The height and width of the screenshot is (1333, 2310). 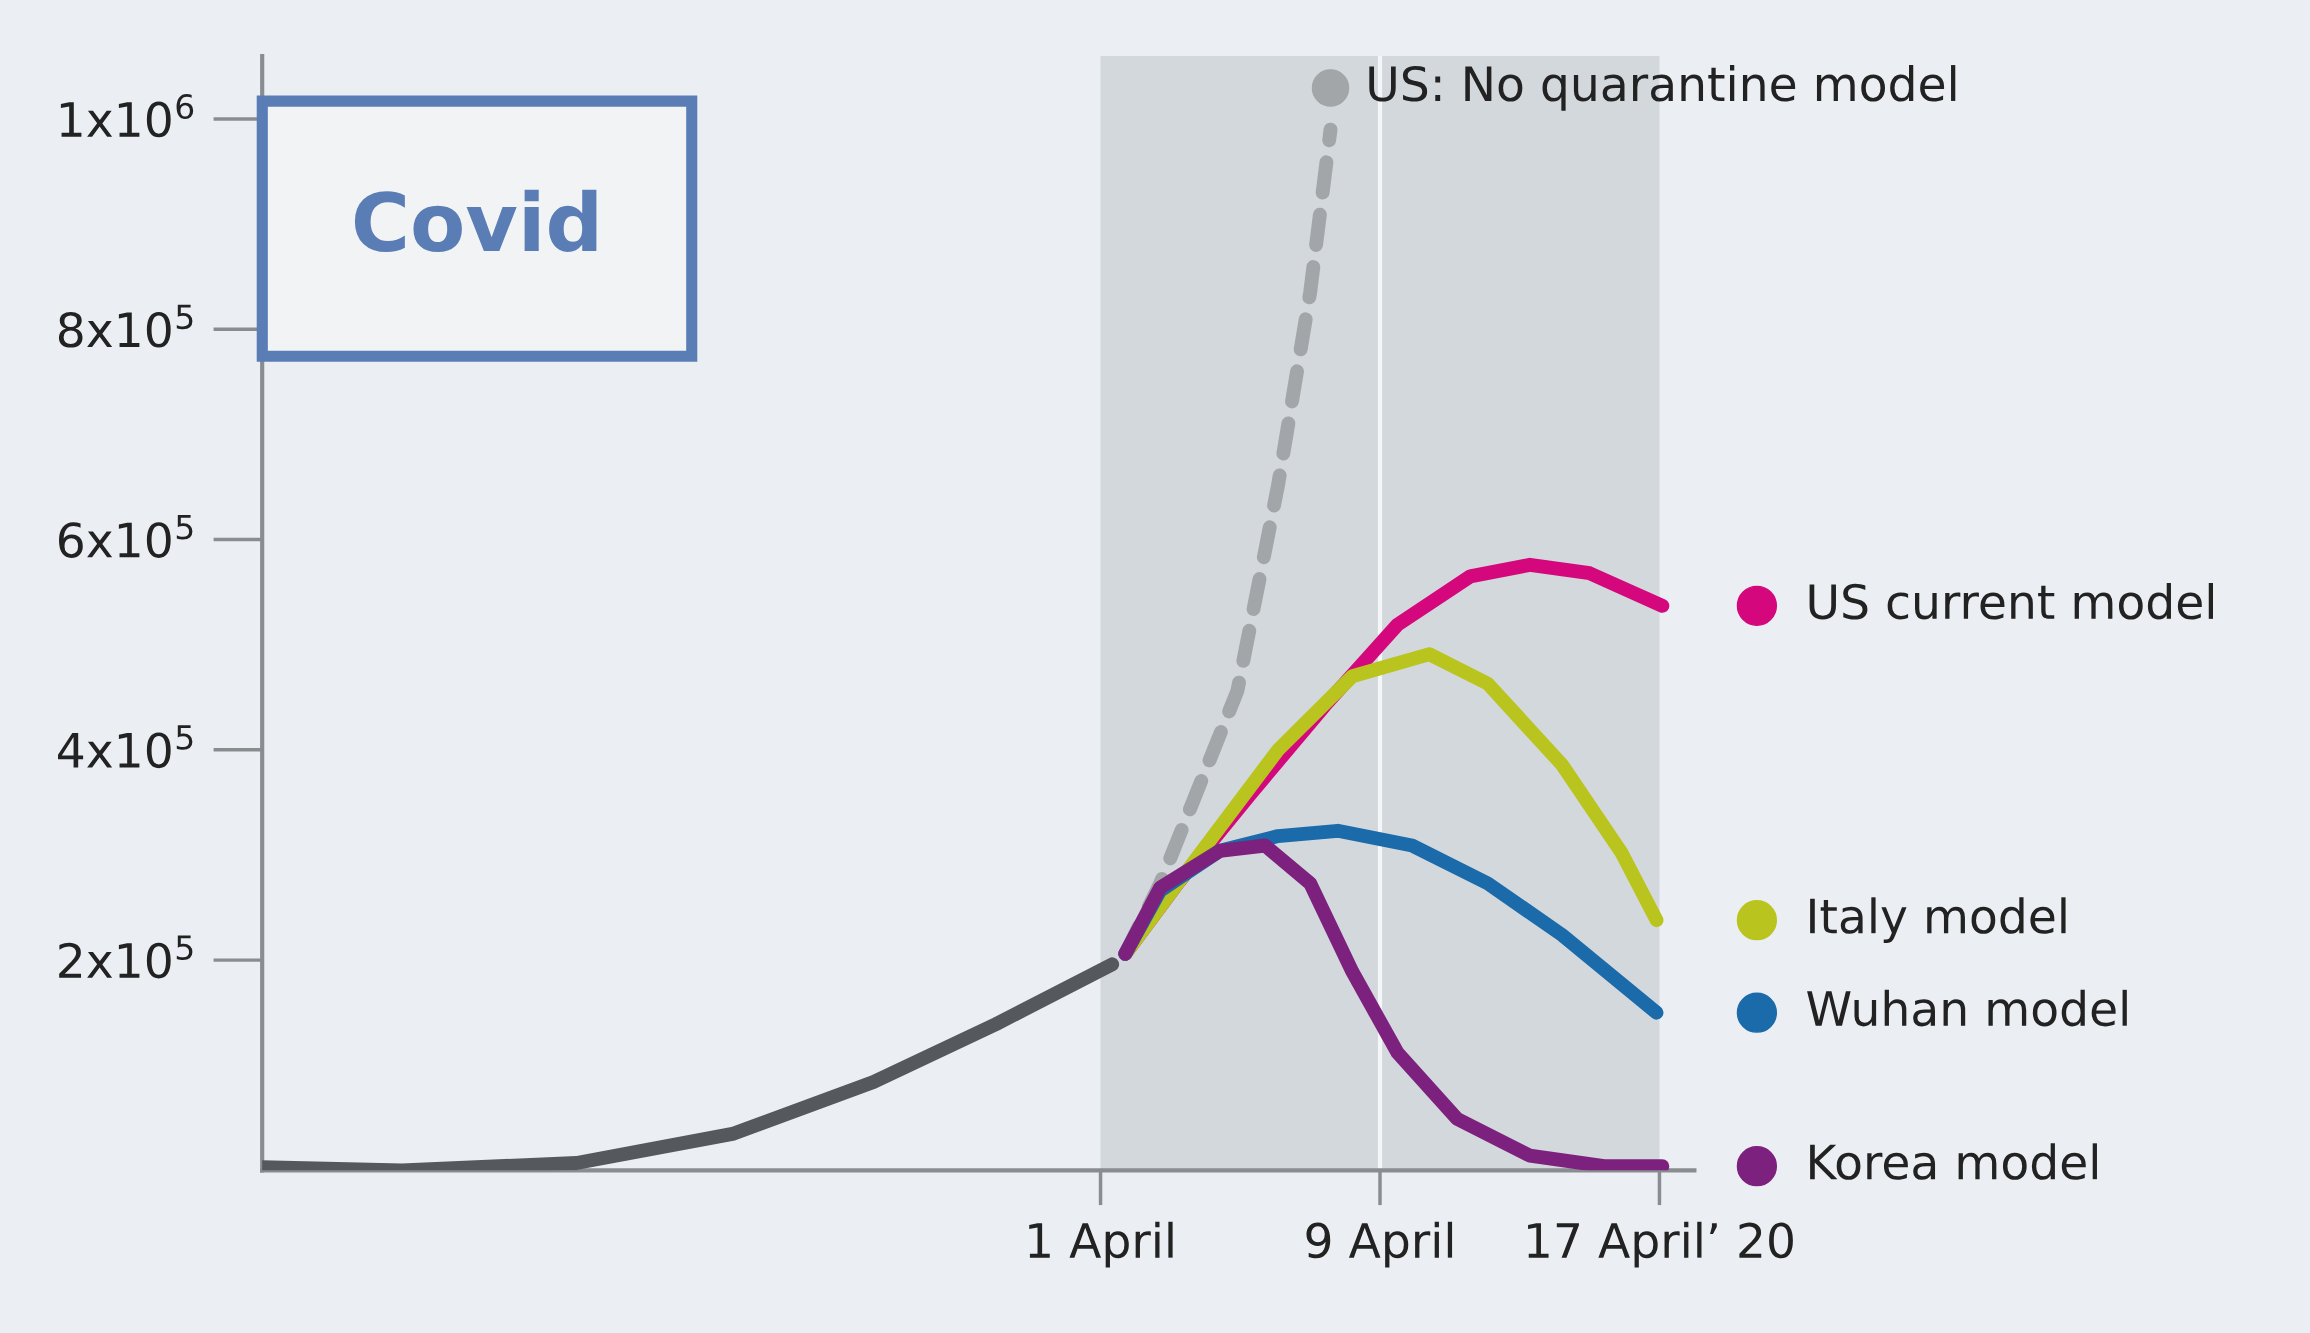 What do you see at coordinates (1967, 1008) in the screenshot?
I see `legend-label: Wuhan model` at bounding box center [1967, 1008].